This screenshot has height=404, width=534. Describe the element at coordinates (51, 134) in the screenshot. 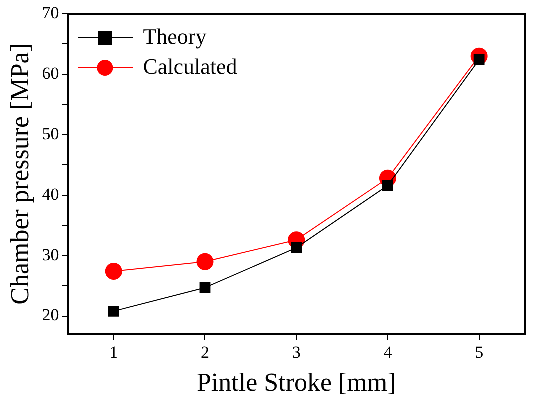

I see `y-tick-label: 50` at that location.